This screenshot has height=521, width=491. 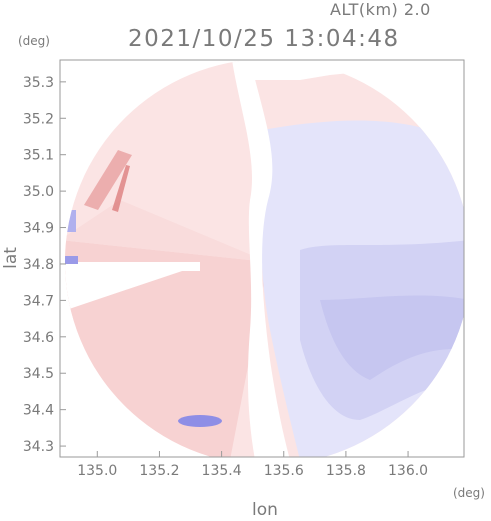 I want to click on y-tick-label: 34.4, so click(x=38, y=411).